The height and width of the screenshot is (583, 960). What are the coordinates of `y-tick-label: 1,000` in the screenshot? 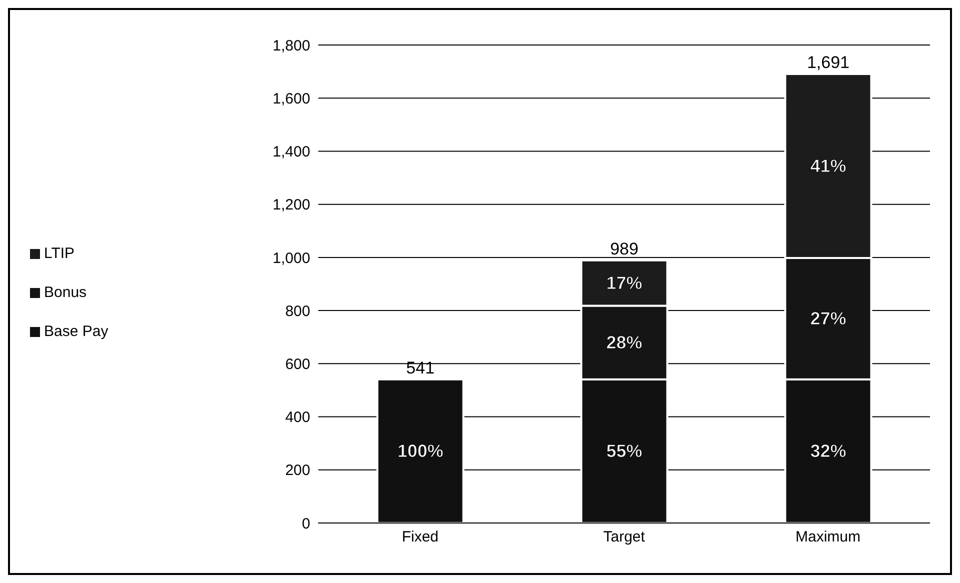 It's located at (291, 258).